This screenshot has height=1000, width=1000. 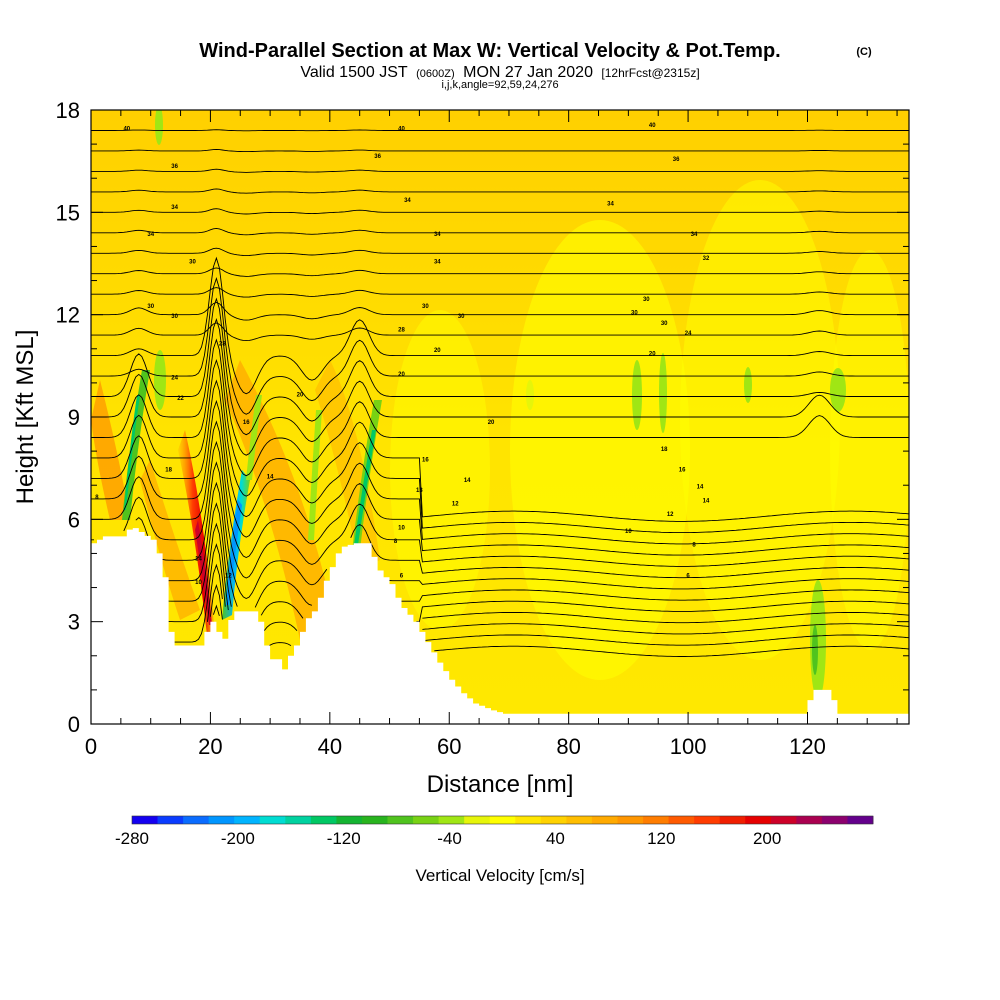 What do you see at coordinates (68, 212) in the screenshot?
I see `y-tick-label: 15` at bounding box center [68, 212].